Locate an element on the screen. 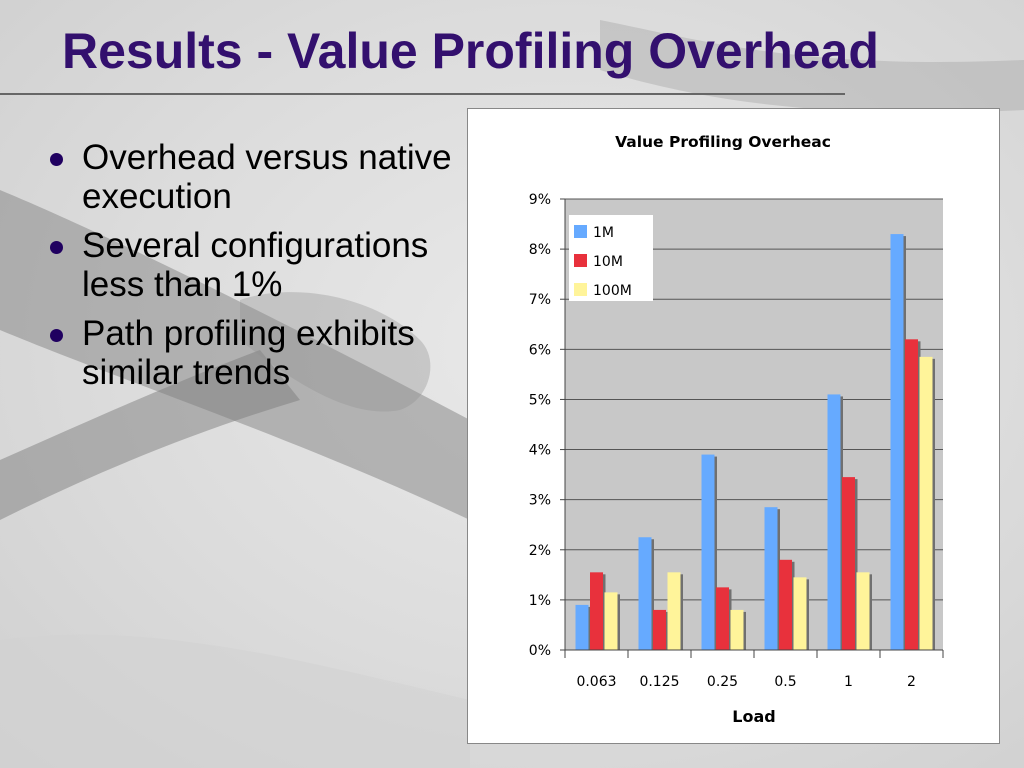 The width and height of the screenshot is (1024, 768). legend-label: 100M is located at coordinates (612, 291).